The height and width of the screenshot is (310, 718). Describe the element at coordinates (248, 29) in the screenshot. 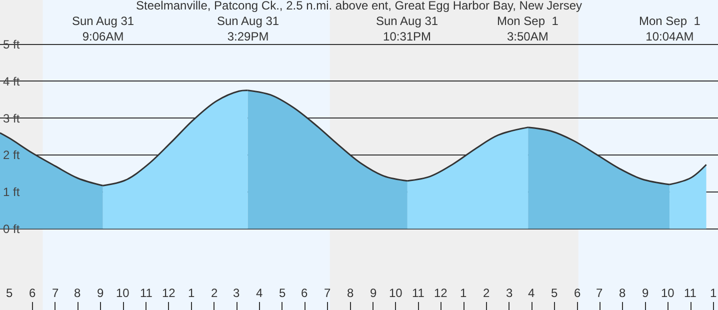

I see `annotation: Sun Aug 31 3:29PM` at that location.